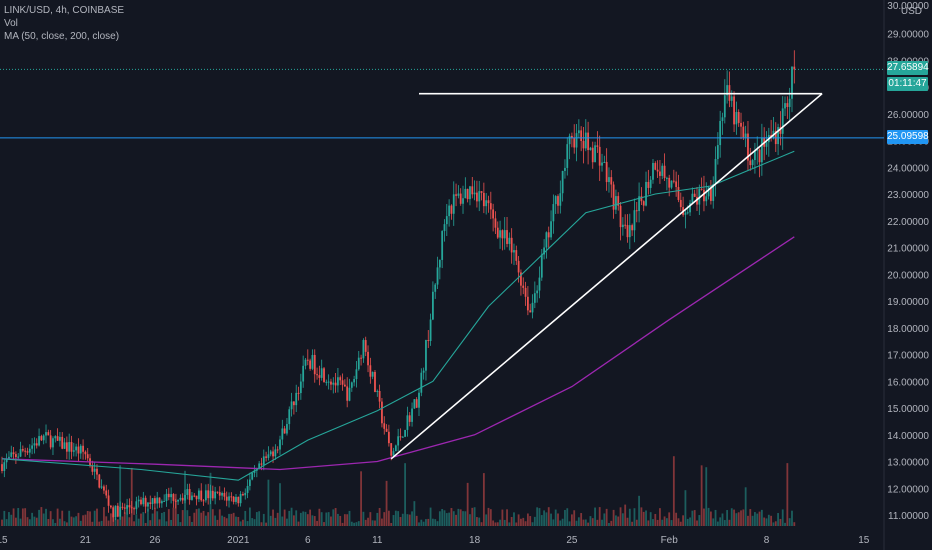  What do you see at coordinates (11, 23) in the screenshot?
I see `volume-legend: Vol` at bounding box center [11, 23].